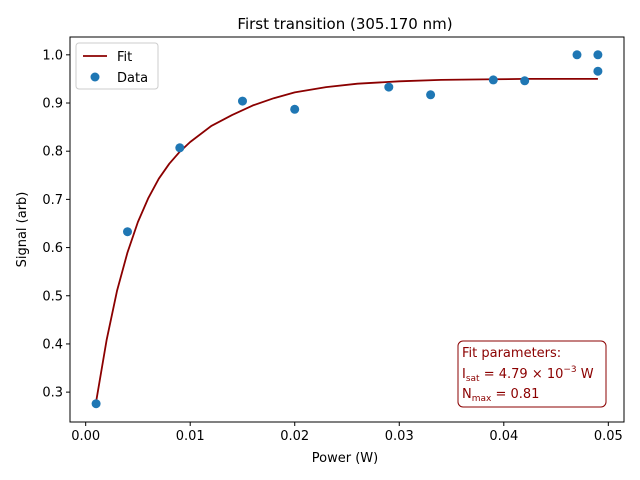 The image size is (640, 480). What do you see at coordinates (511, 353) in the screenshot?
I see `annotation-heading: Fit parameters:` at bounding box center [511, 353].